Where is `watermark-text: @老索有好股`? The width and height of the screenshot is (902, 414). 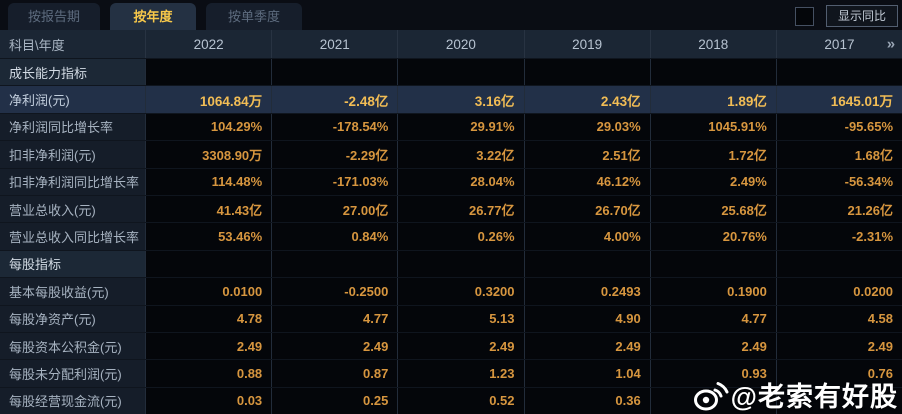 watermark-text: @老索有好股 is located at coordinates (814, 397).